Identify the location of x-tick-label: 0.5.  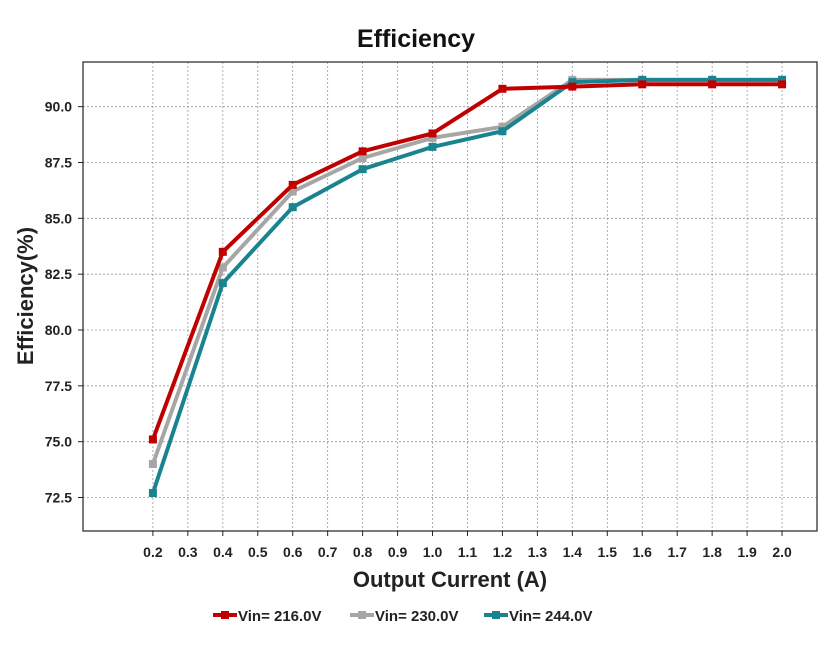
(258, 552).